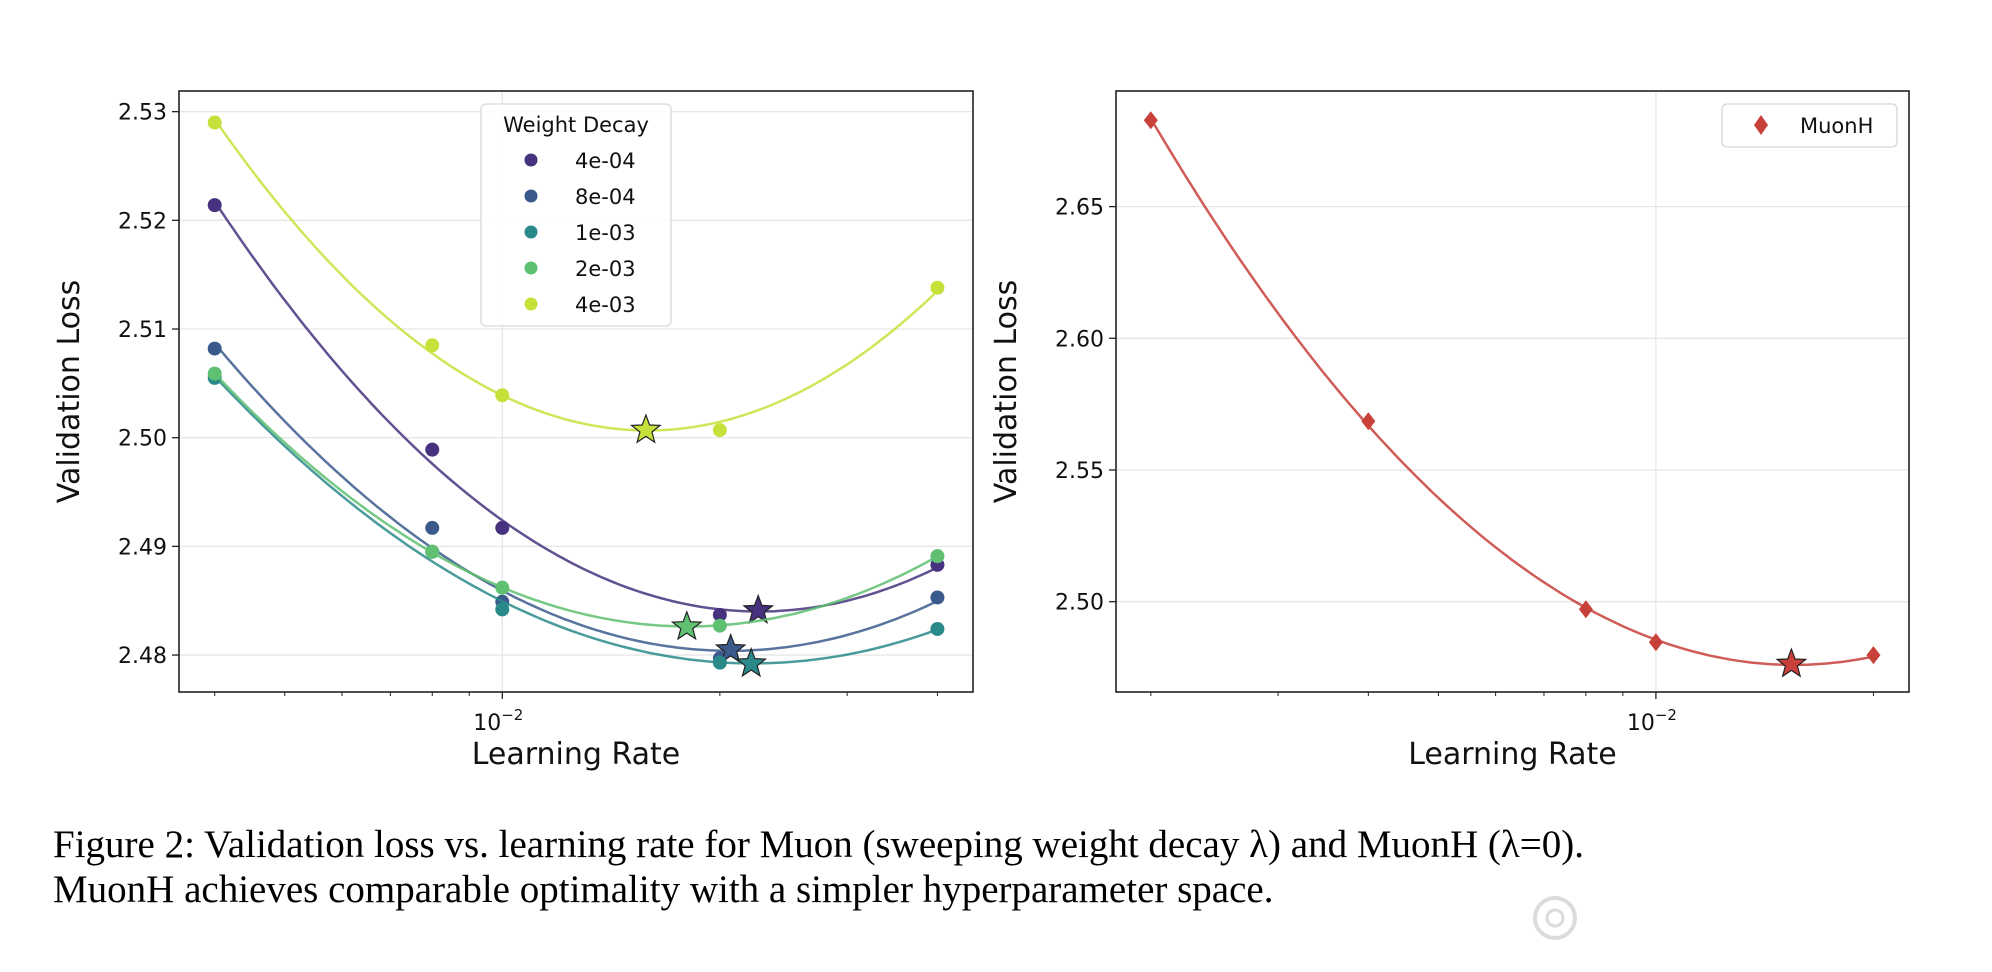  What do you see at coordinates (1836, 126) in the screenshot?
I see `legend-label: MuonH` at bounding box center [1836, 126].